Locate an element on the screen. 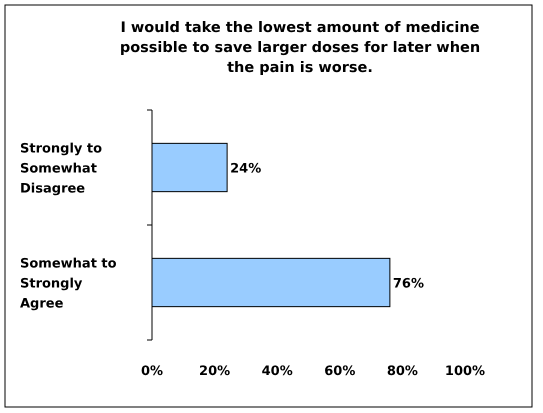 This screenshot has height=413, width=543. x-tick-label: 40% is located at coordinates (277, 371).